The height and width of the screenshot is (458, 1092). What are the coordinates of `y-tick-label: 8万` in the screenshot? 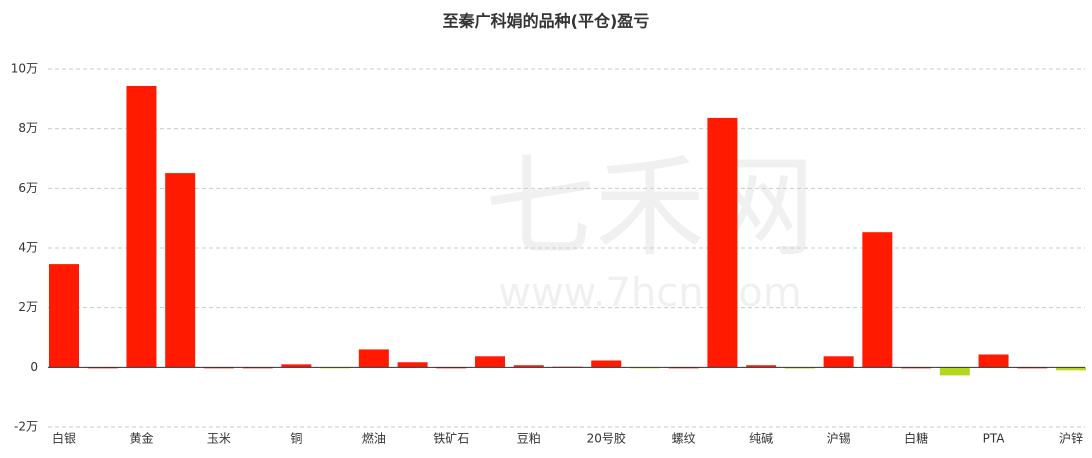 It's located at (28, 128).